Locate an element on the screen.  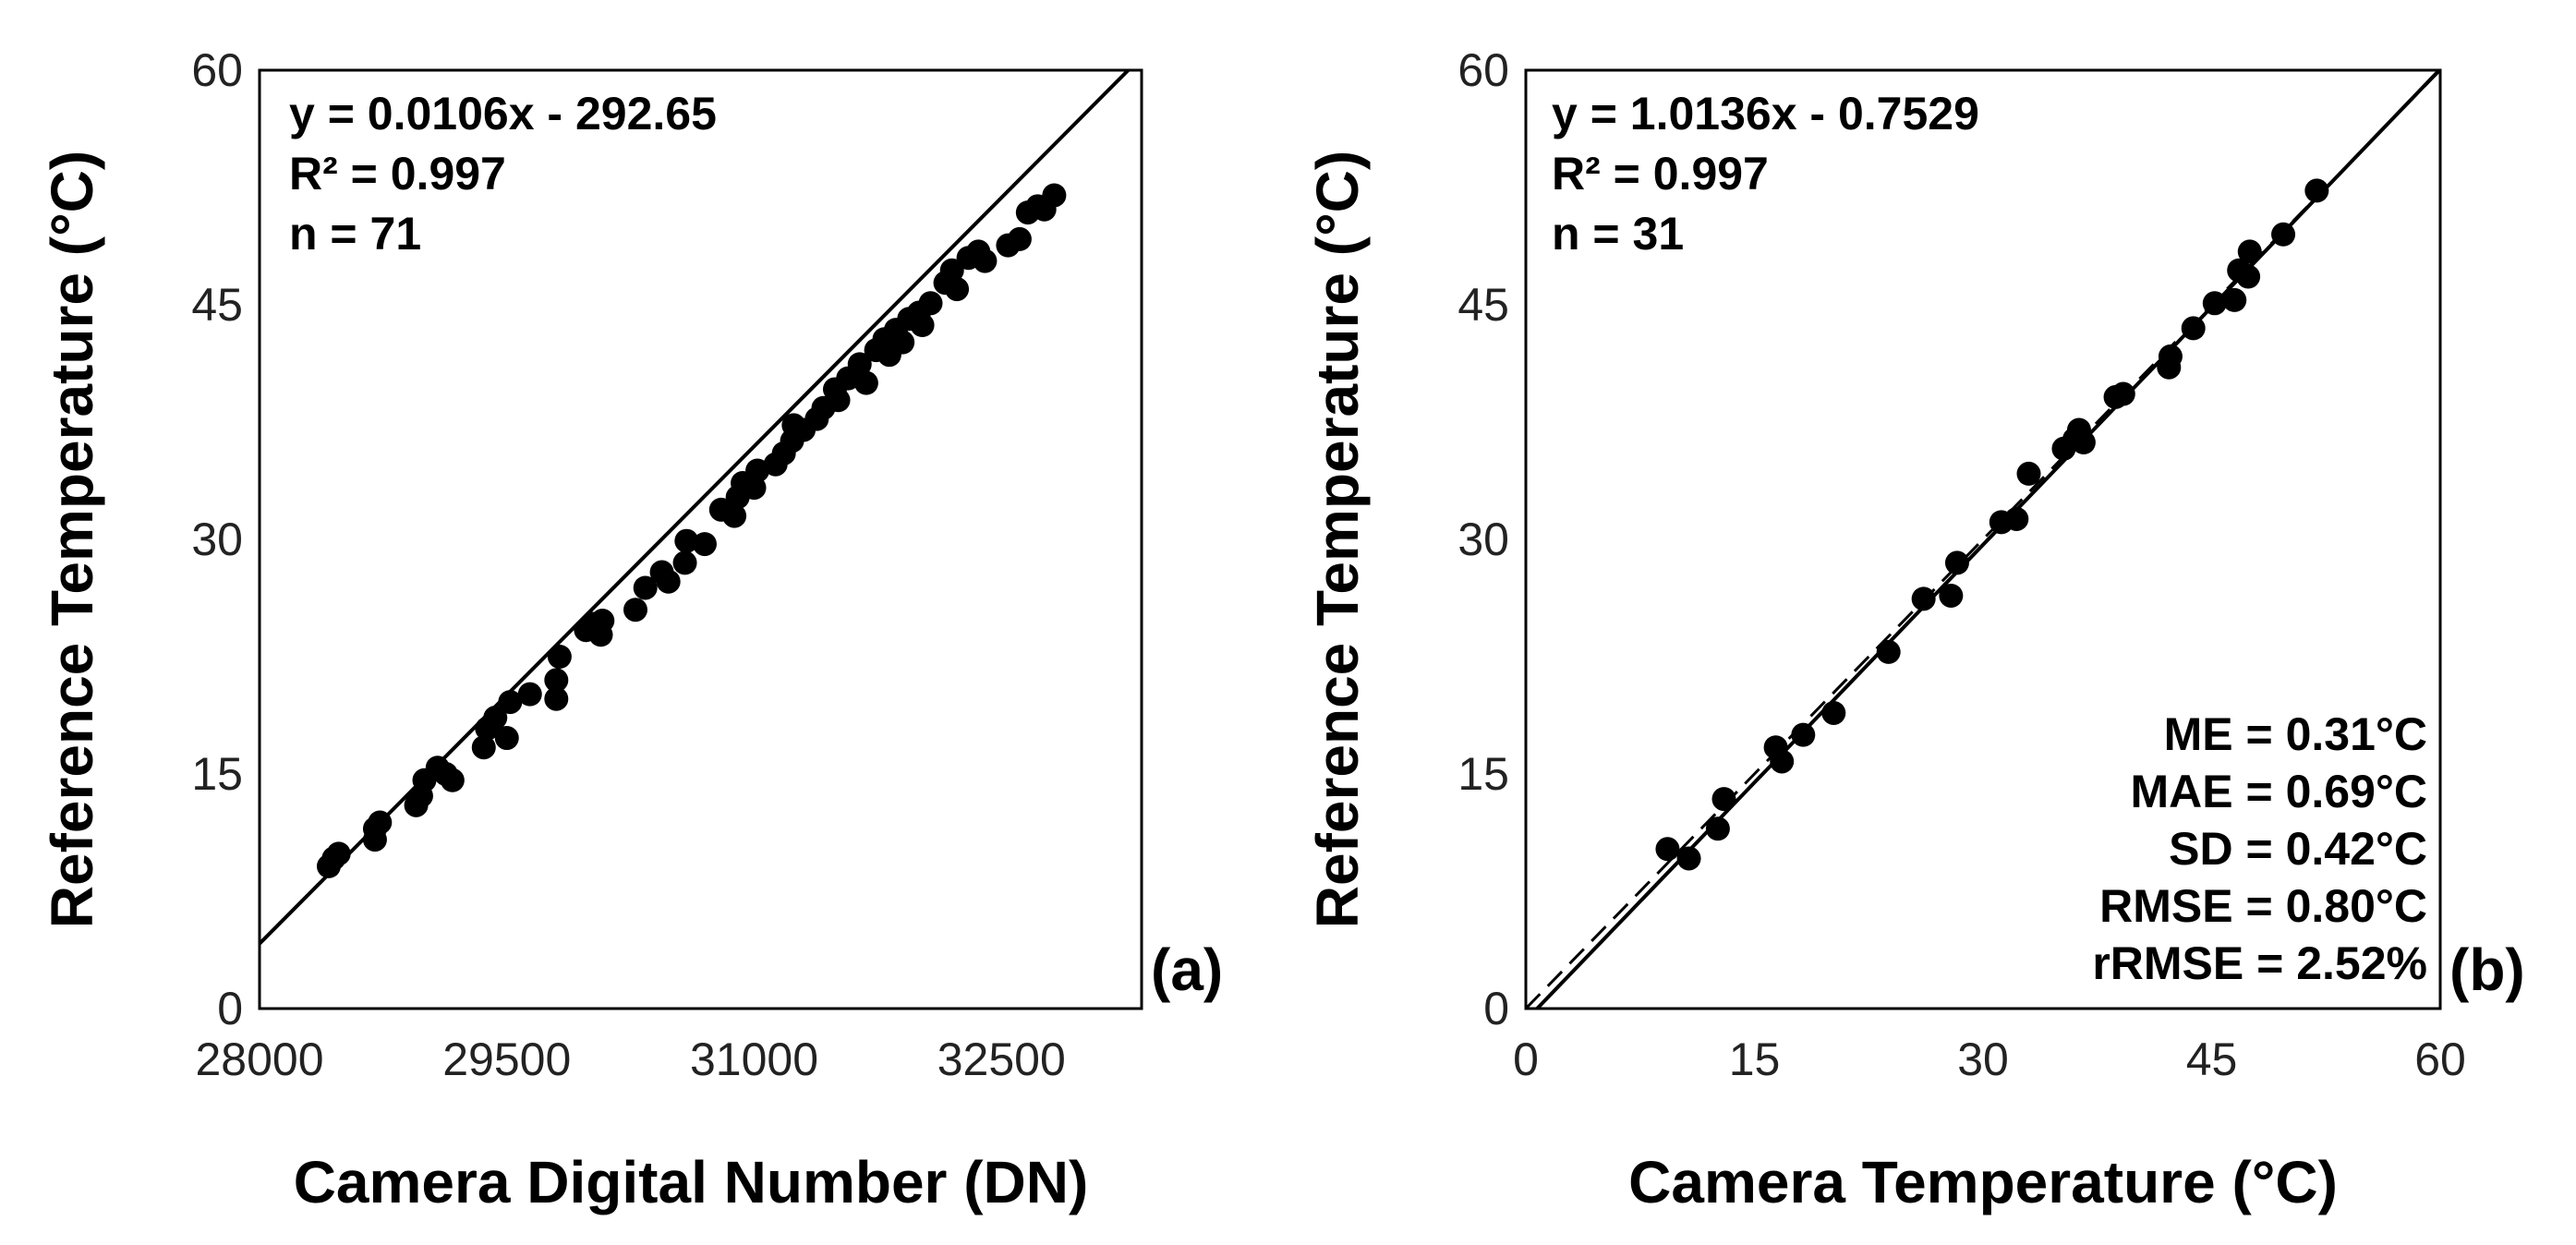
y-tick-label-b: 30 is located at coordinates (1483, 539).